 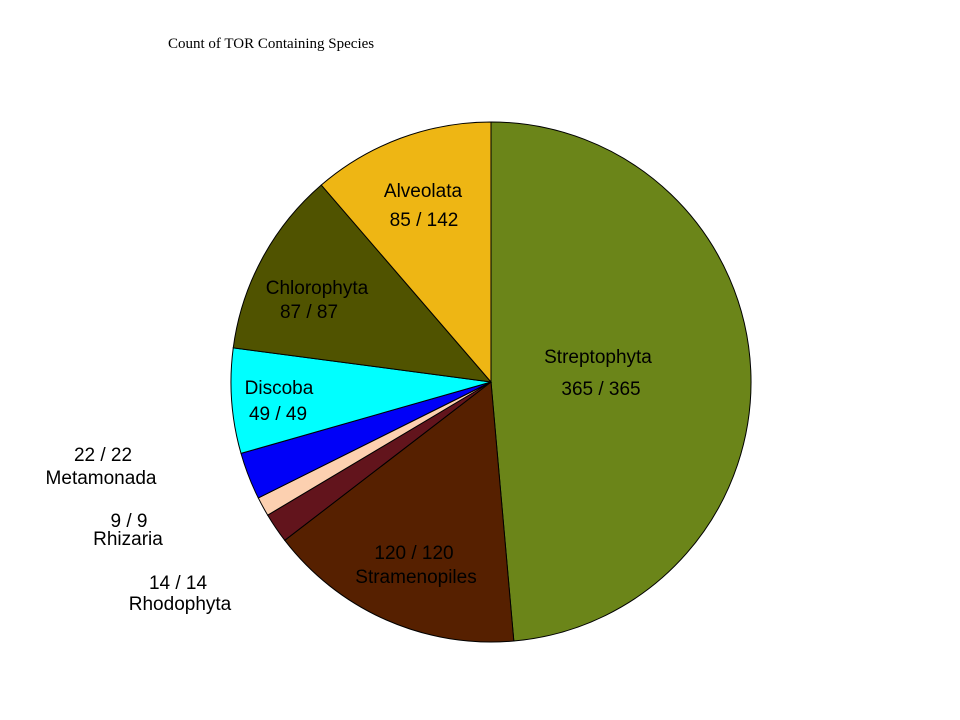 I want to click on slice-label-streptophyta: Streptophyta, so click(x=598, y=357).